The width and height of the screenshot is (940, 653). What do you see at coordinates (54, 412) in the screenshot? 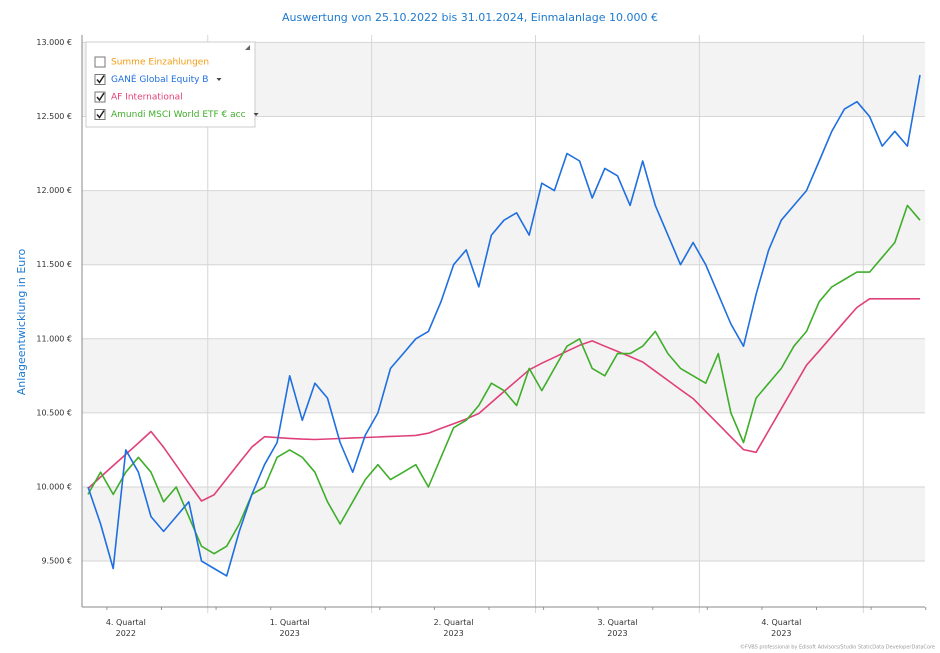
I see `y-tick-label: 10.500 €` at bounding box center [54, 412].